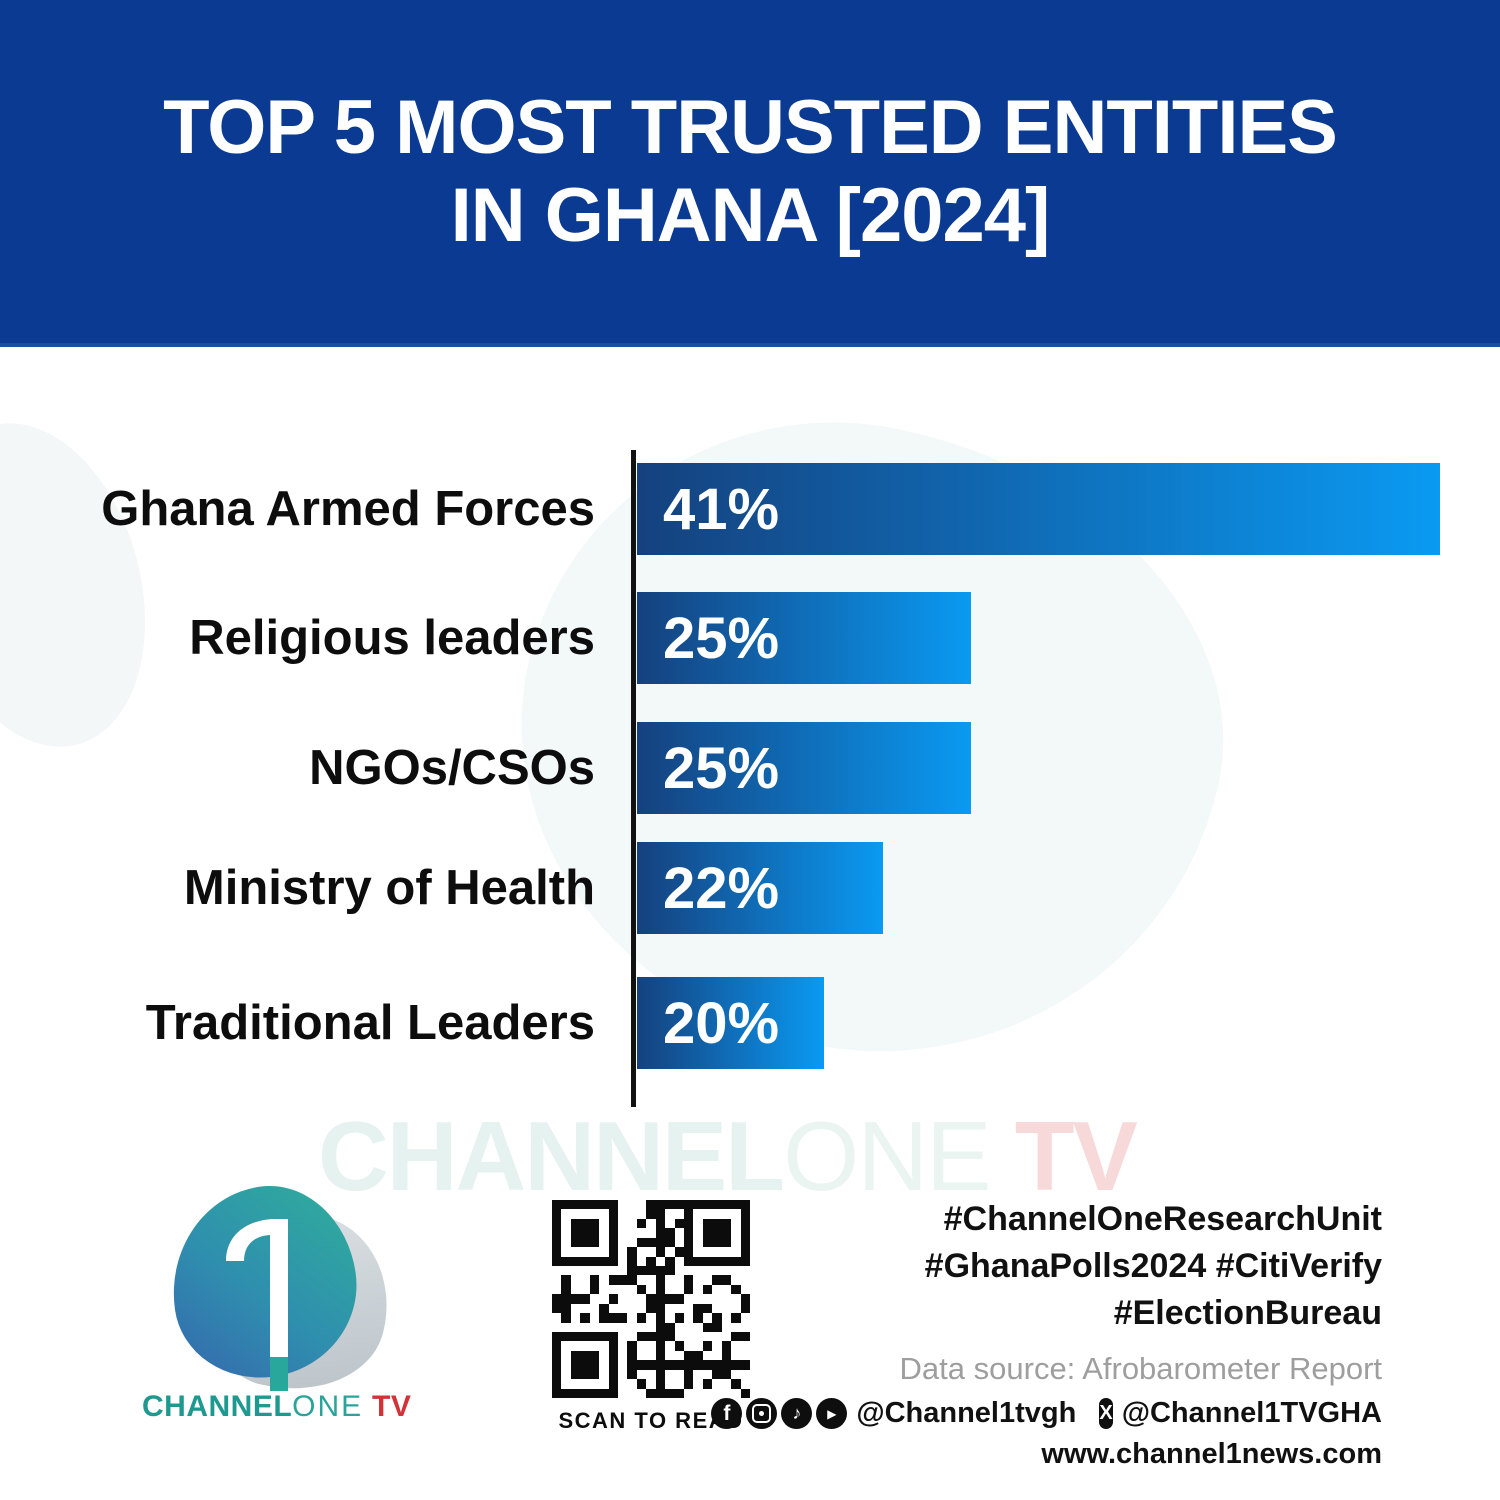  What do you see at coordinates (348, 509) in the screenshot?
I see `category-label: Ghana Armed Forces` at bounding box center [348, 509].